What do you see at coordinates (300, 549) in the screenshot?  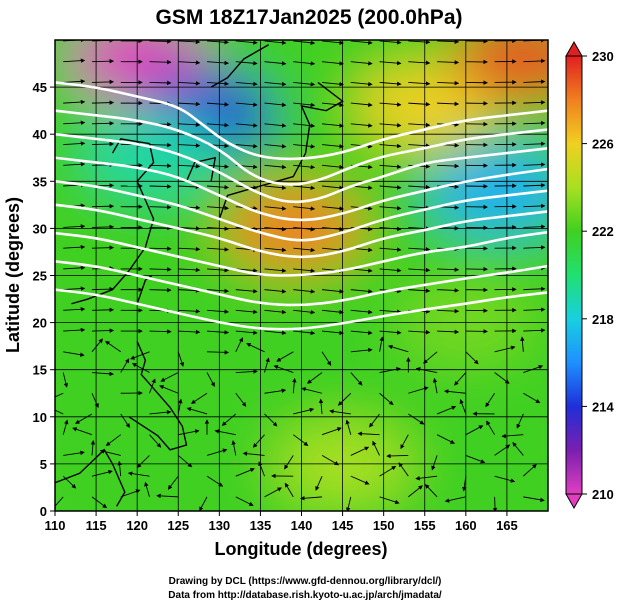 I see `x-axis-label: Longitude (degrees)` at bounding box center [300, 549].